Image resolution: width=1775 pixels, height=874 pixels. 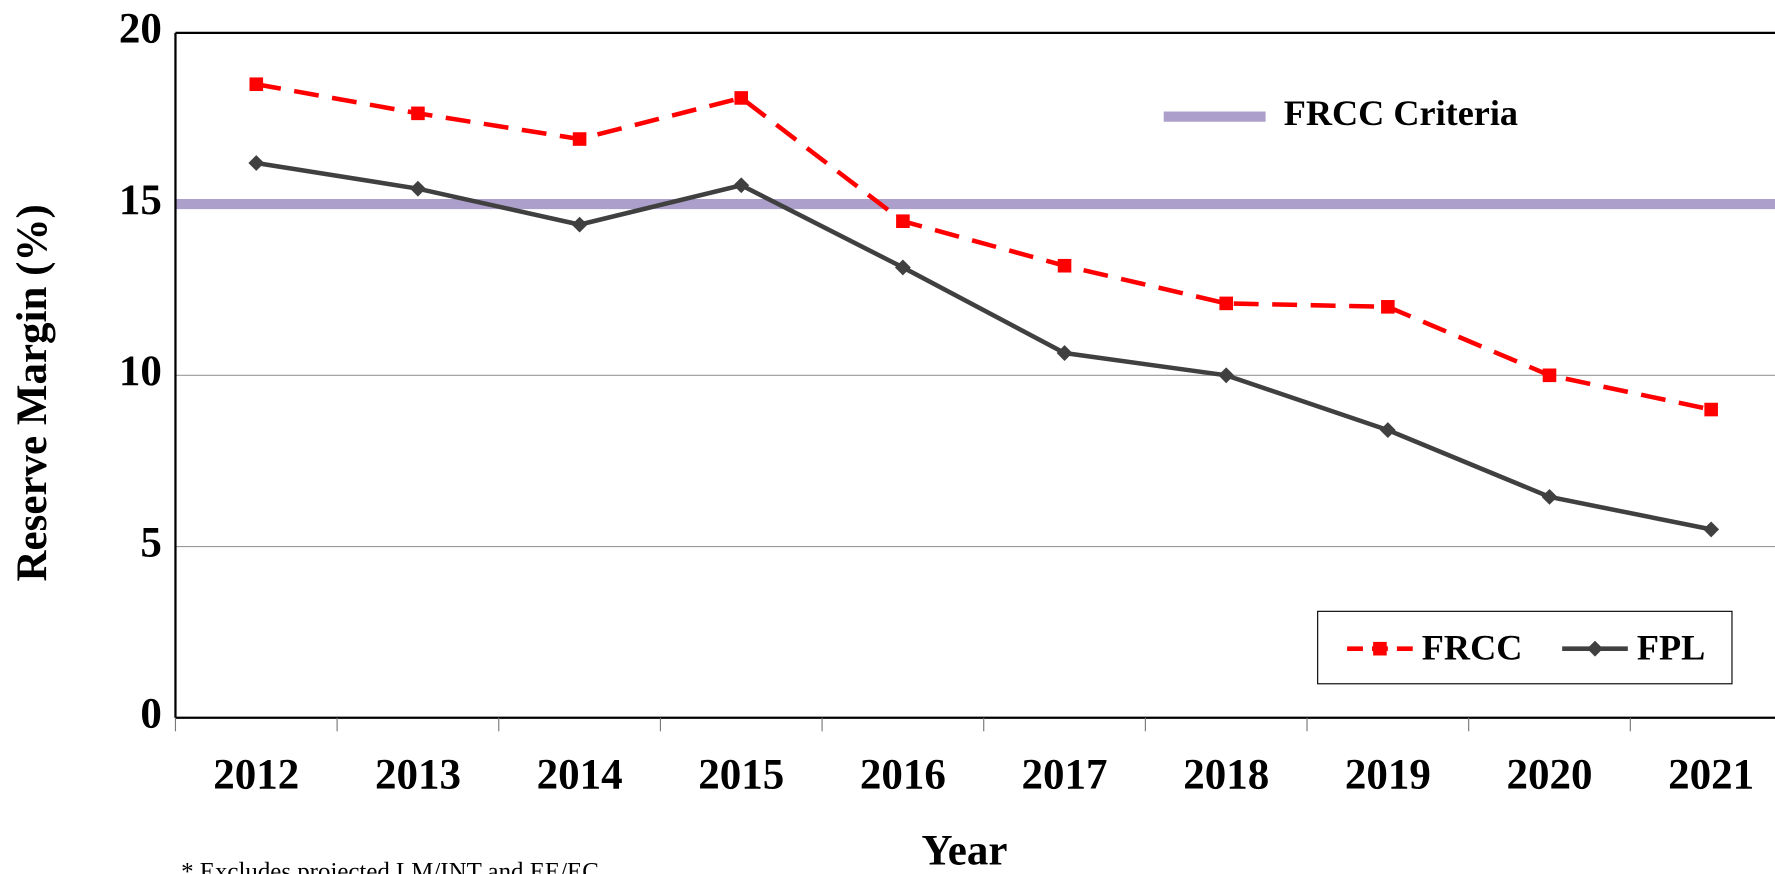 I want to click on x-tick-label: 2017, so click(x=1065, y=775).